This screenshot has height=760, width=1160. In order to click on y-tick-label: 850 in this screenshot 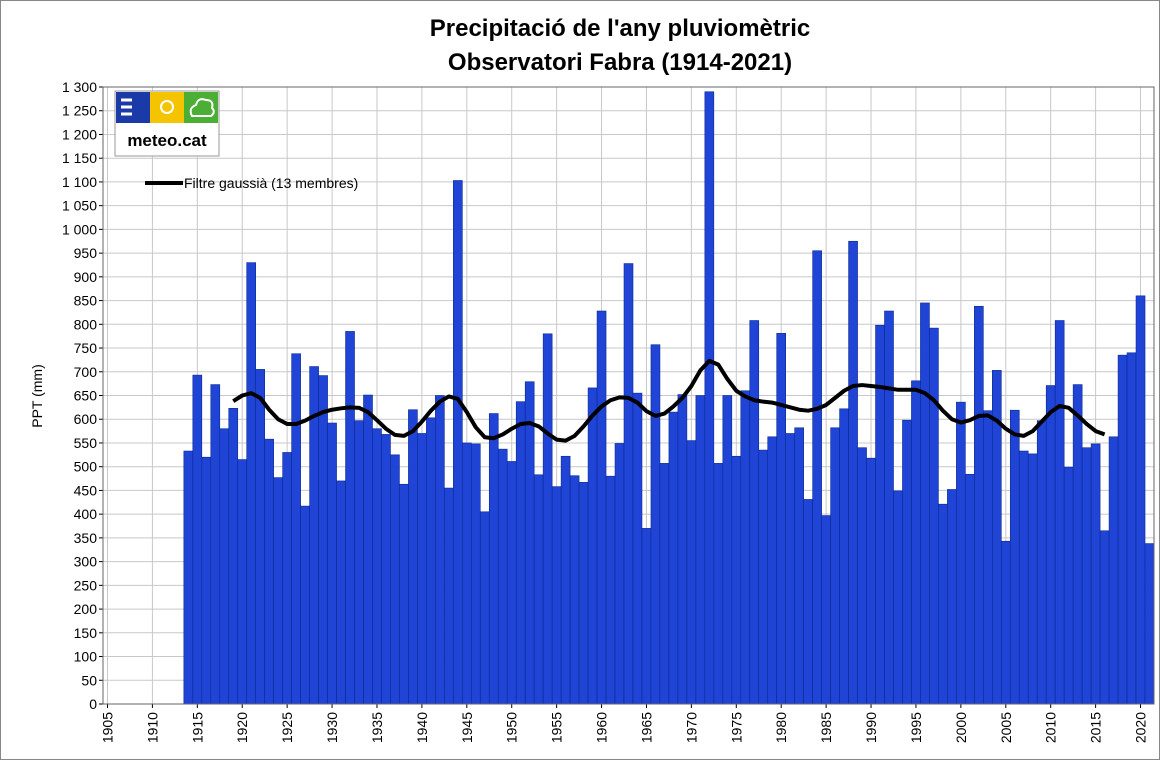, I will do `click(86, 301)`.